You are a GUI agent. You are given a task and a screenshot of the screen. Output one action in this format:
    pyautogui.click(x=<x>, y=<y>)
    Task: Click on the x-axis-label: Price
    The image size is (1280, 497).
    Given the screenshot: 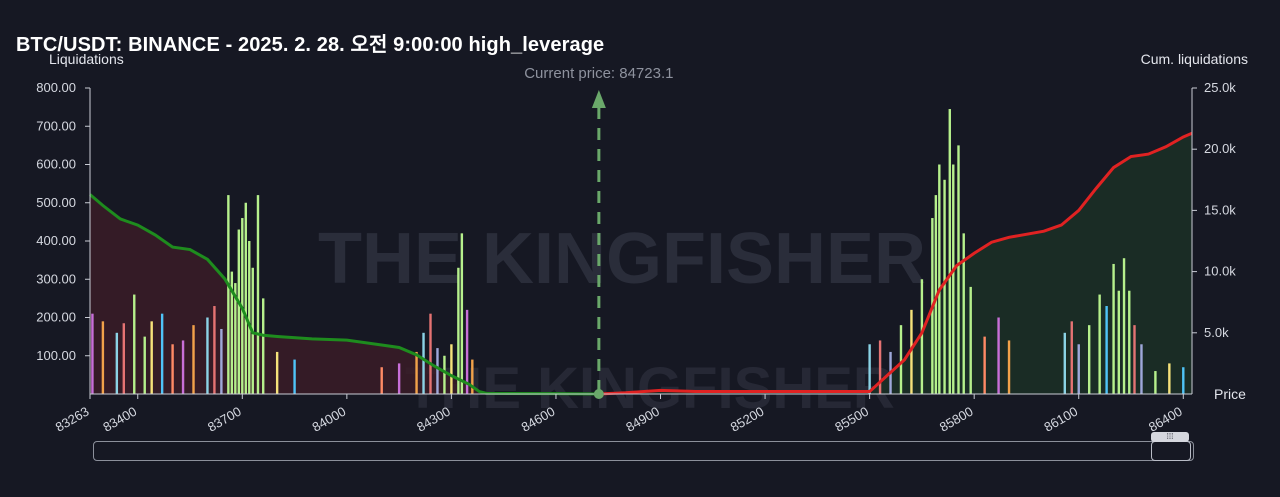 What is the action you would take?
    pyautogui.click(x=1230, y=394)
    